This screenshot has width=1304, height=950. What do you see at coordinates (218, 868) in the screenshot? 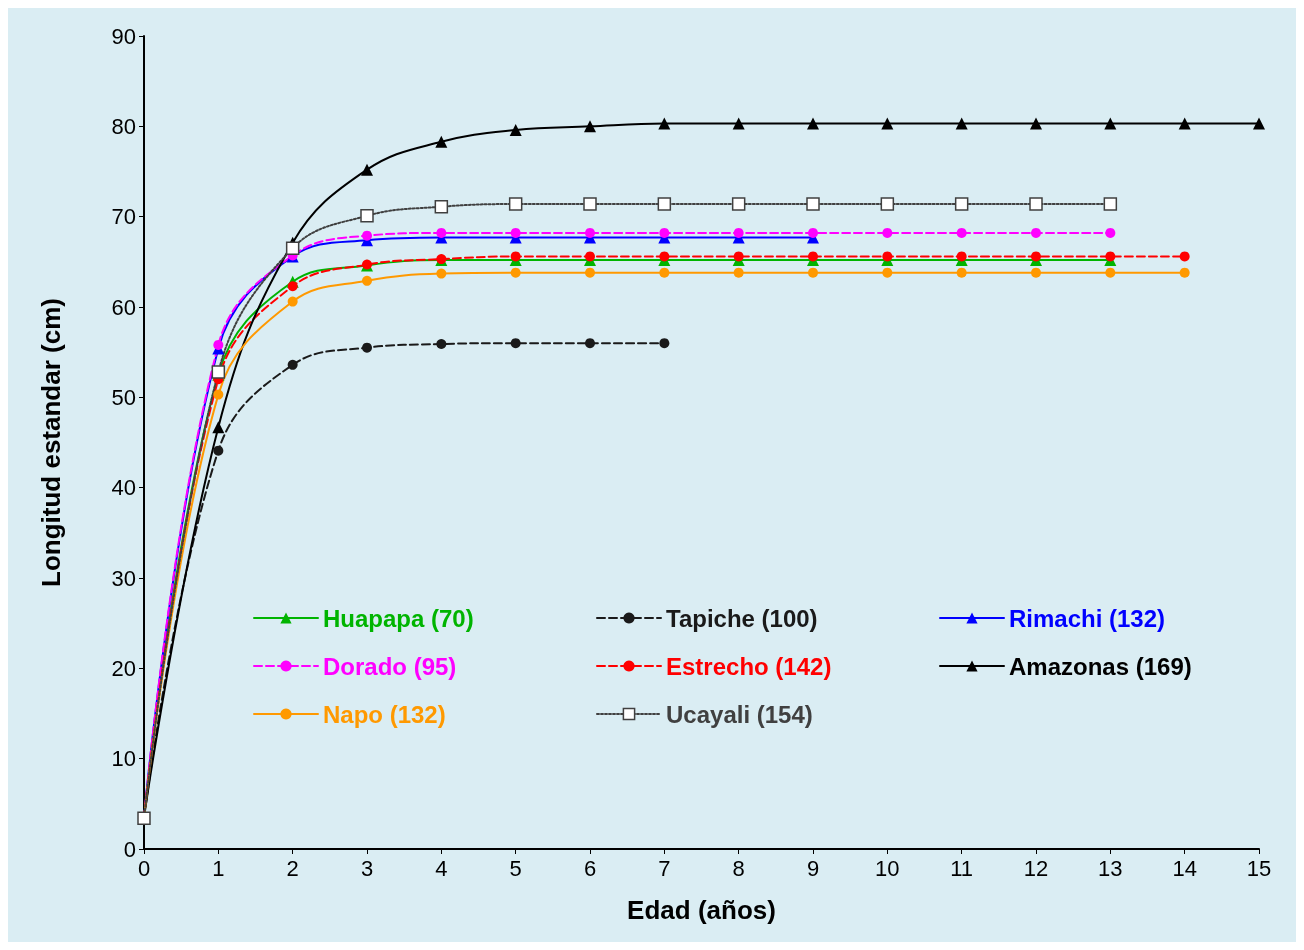
I see `x-tick-label: 1` at bounding box center [218, 868].